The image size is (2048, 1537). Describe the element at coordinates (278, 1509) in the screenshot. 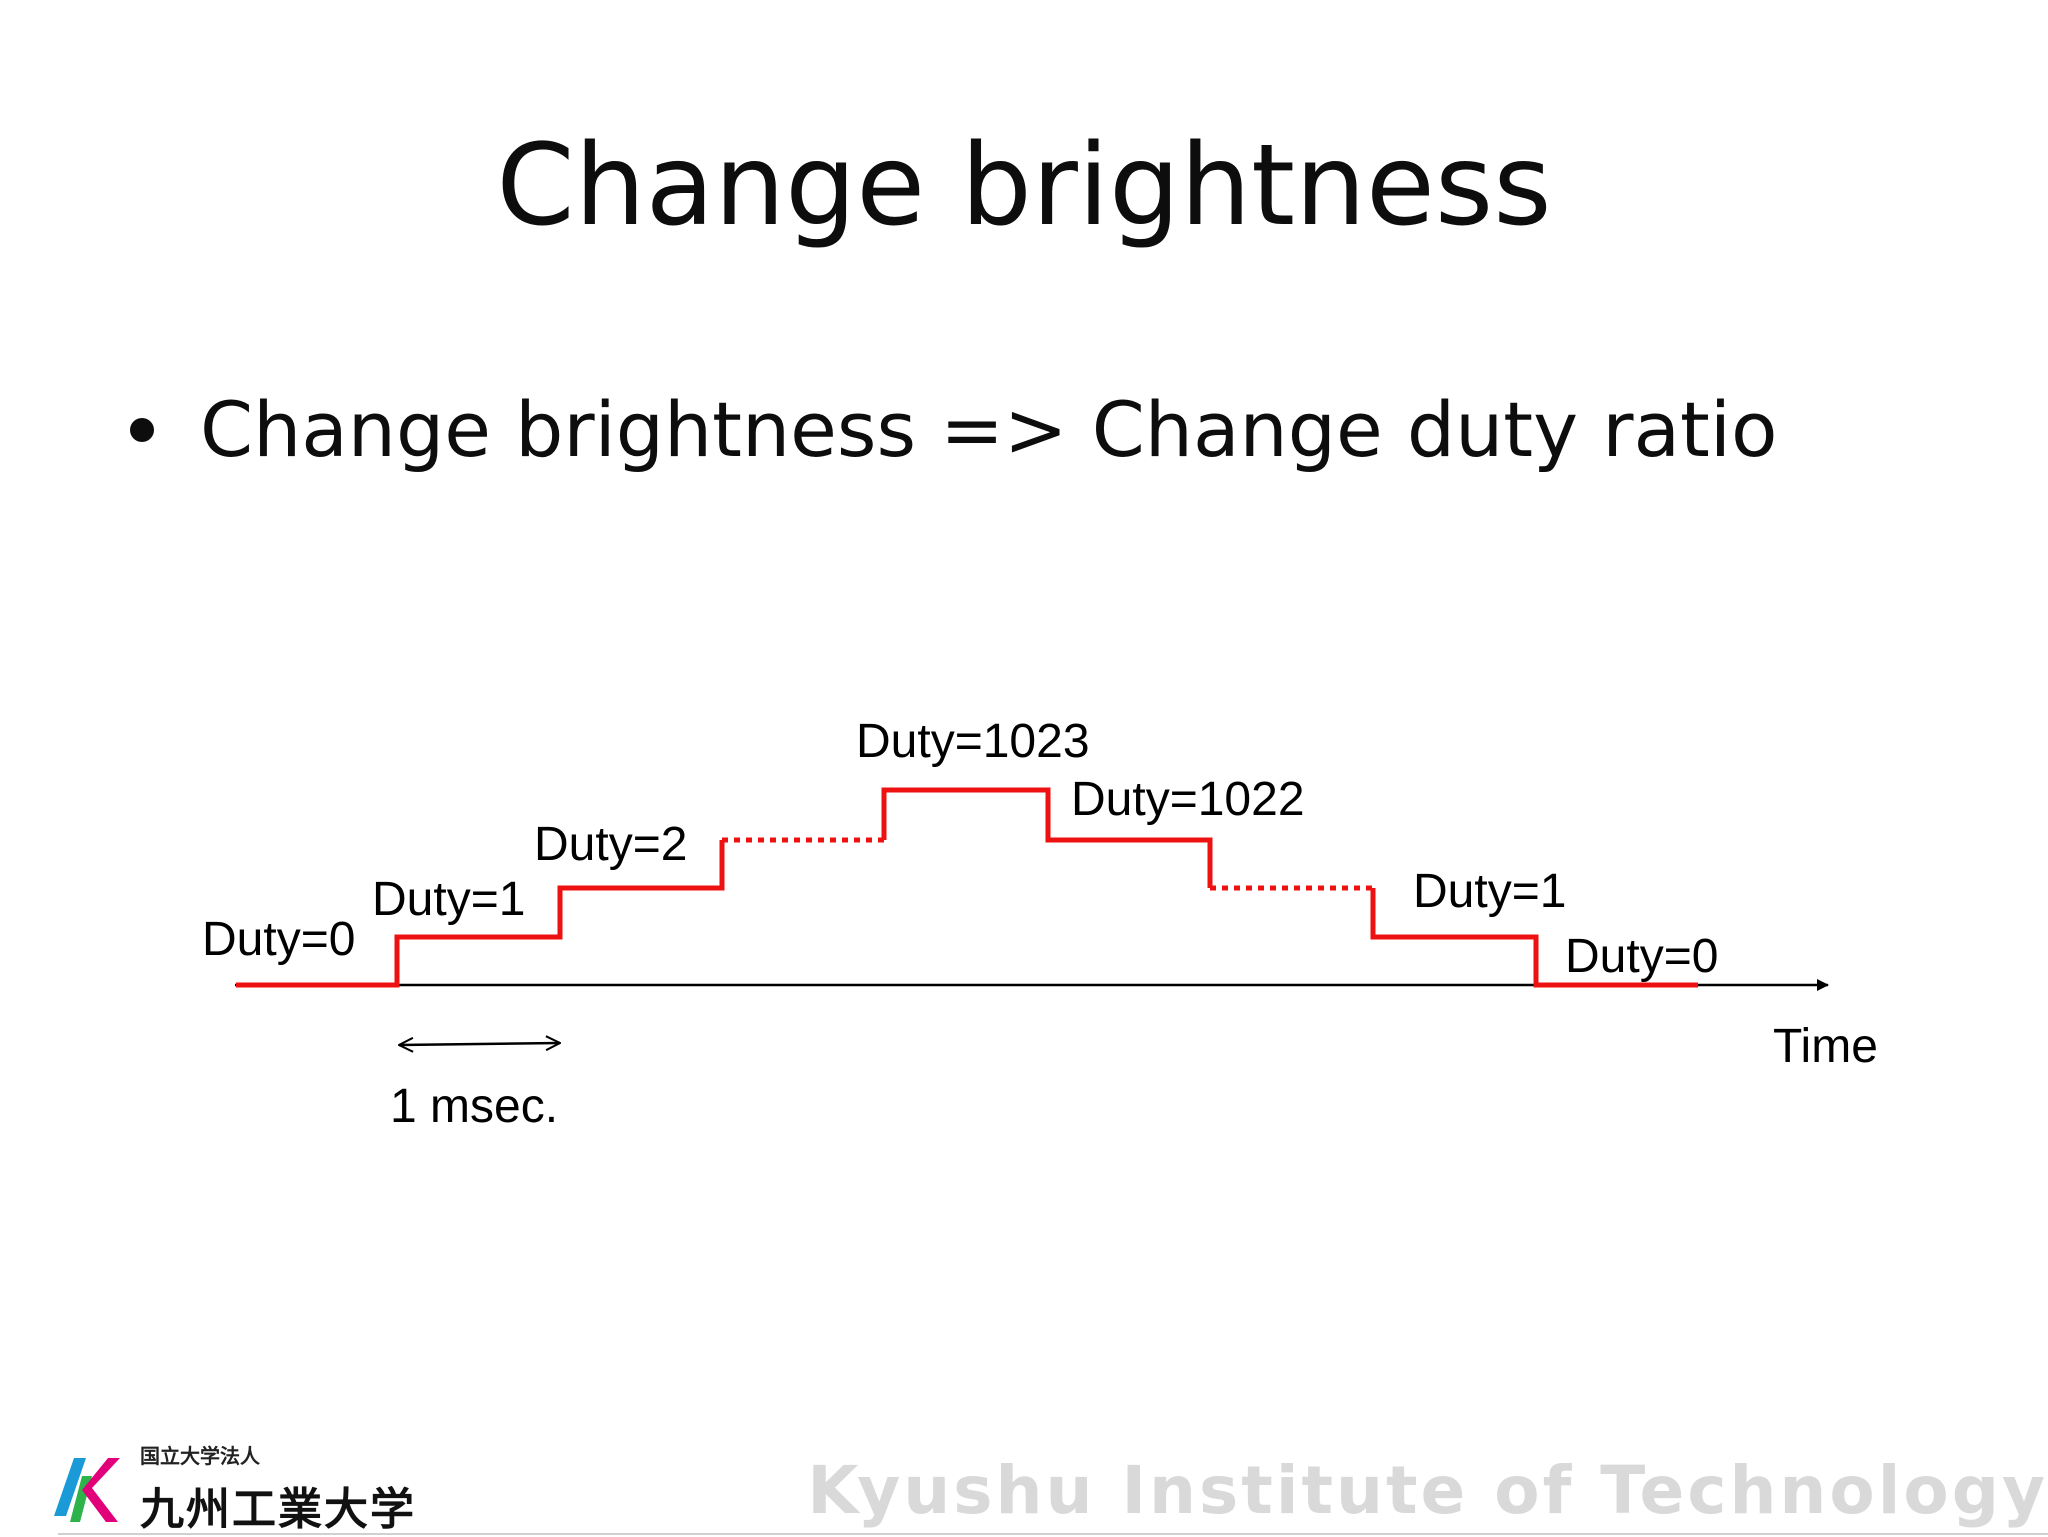

I see `logo-name: 九州工業大学` at that location.